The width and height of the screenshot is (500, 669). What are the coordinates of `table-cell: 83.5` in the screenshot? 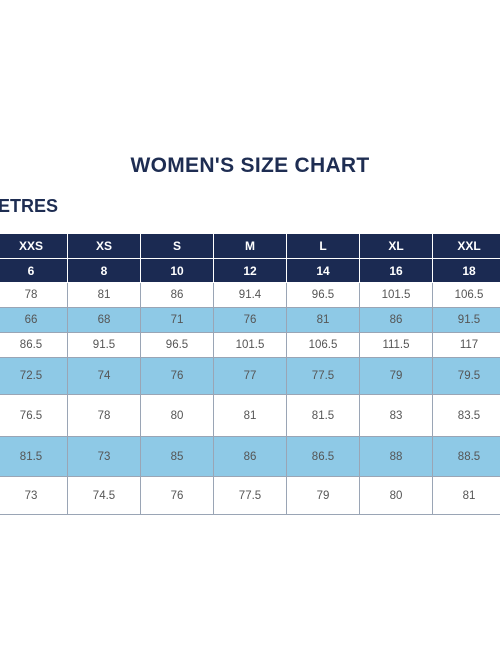 It's located at (466, 415).